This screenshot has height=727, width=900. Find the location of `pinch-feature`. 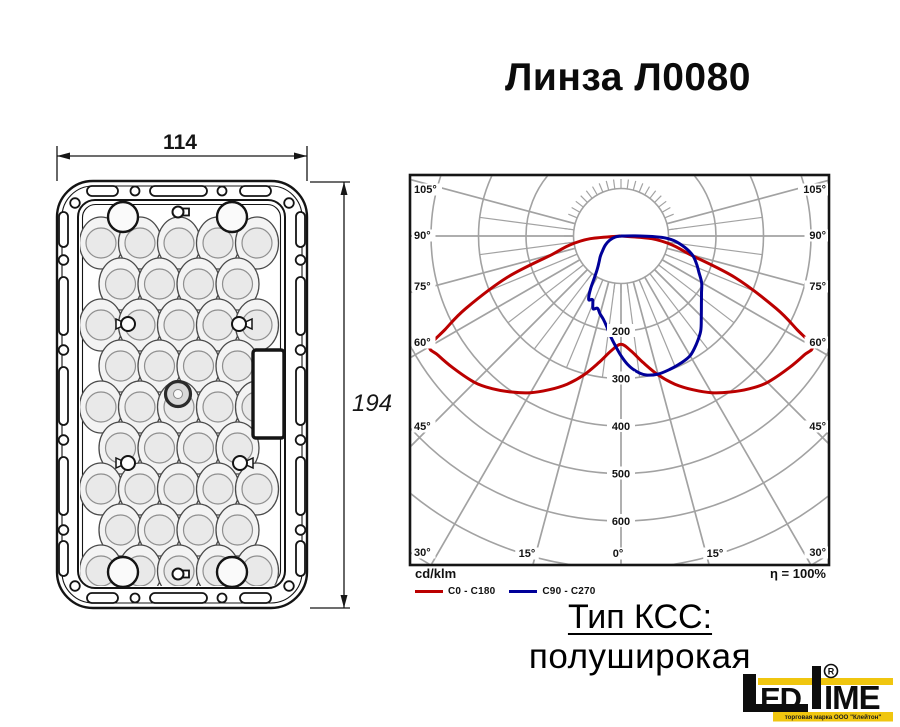

pinch-feature is located at coordinates (184, 393).